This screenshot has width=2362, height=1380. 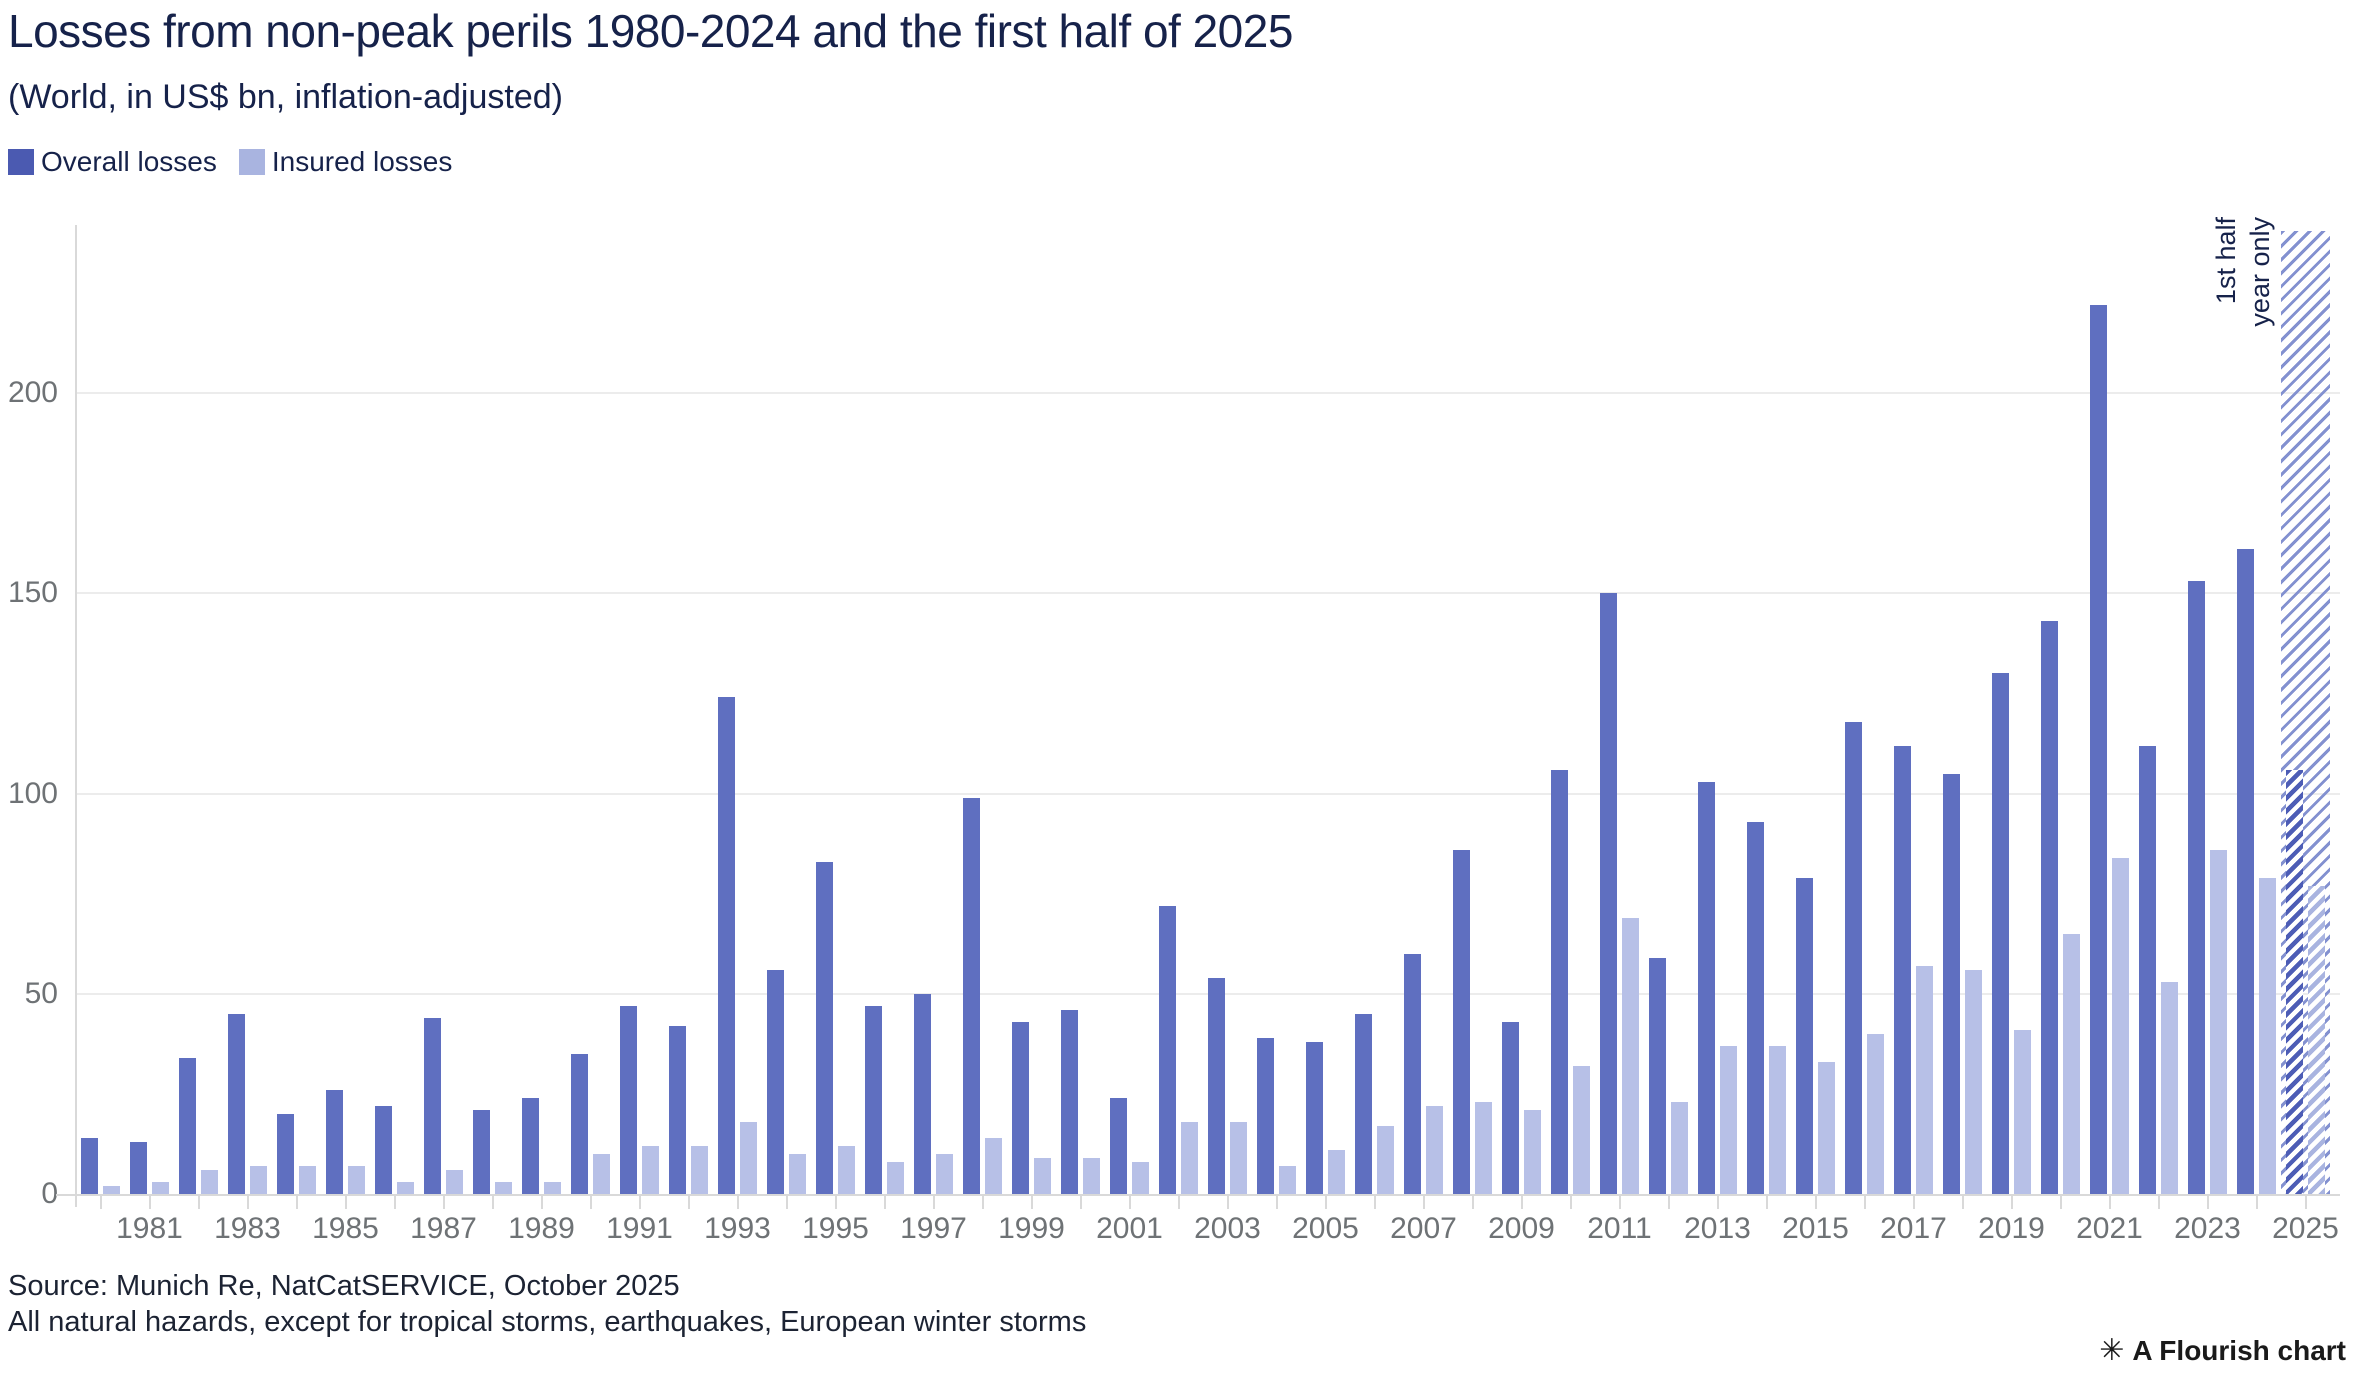 I want to click on bar-overall-2024, so click(x=2245, y=871).